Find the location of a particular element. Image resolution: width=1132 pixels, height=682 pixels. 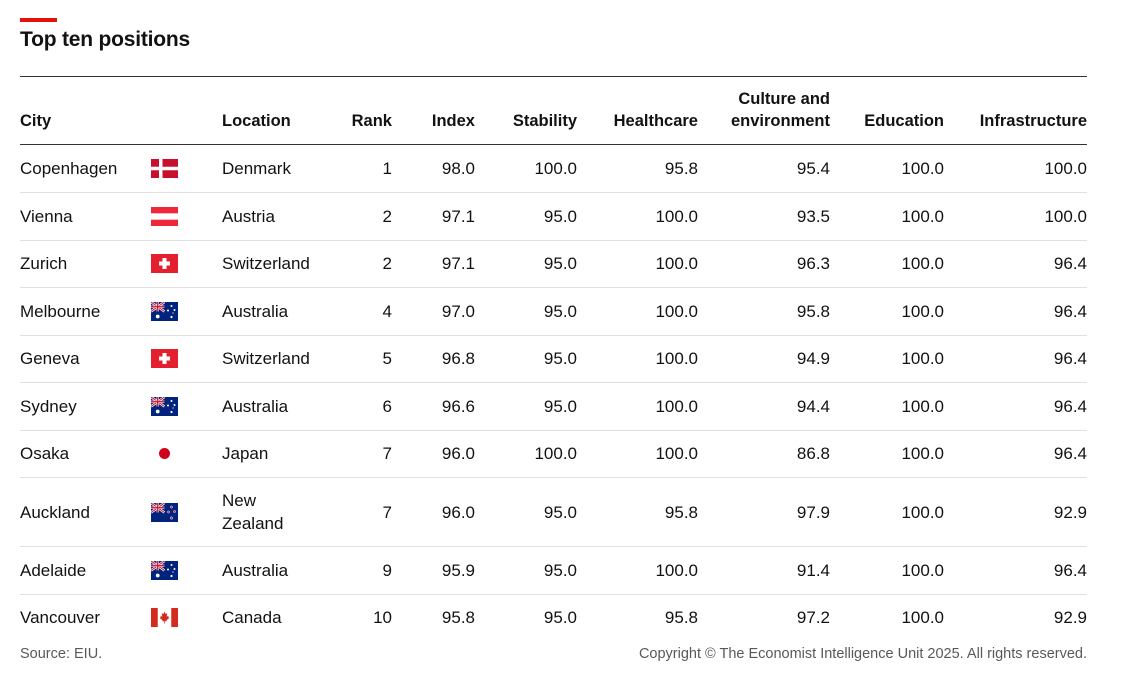

location-cell-line: Zealand is located at coordinates (253, 523).